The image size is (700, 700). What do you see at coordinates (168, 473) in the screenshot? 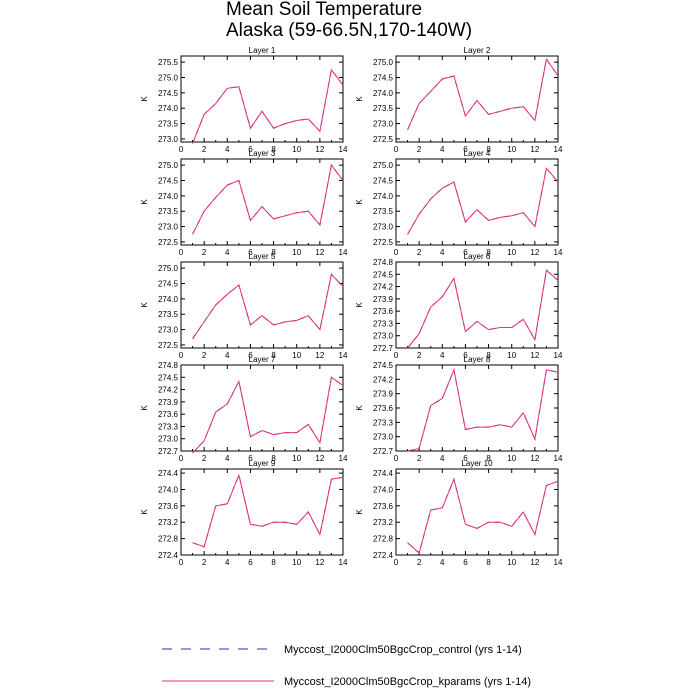
I see `y-tick-label: 274.4` at bounding box center [168, 473].